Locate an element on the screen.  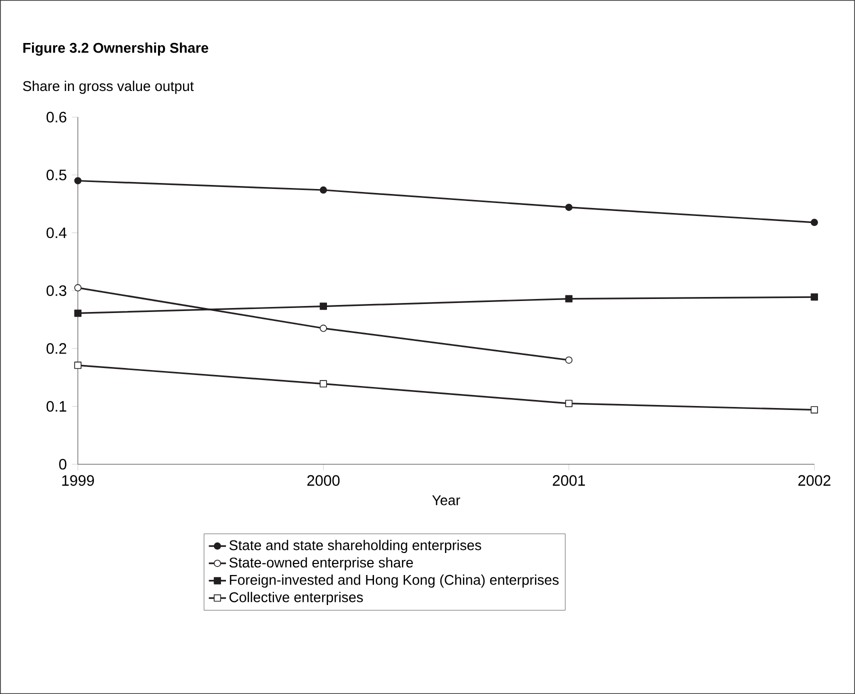
x-tick-label: 2000 is located at coordinates (323, 480).